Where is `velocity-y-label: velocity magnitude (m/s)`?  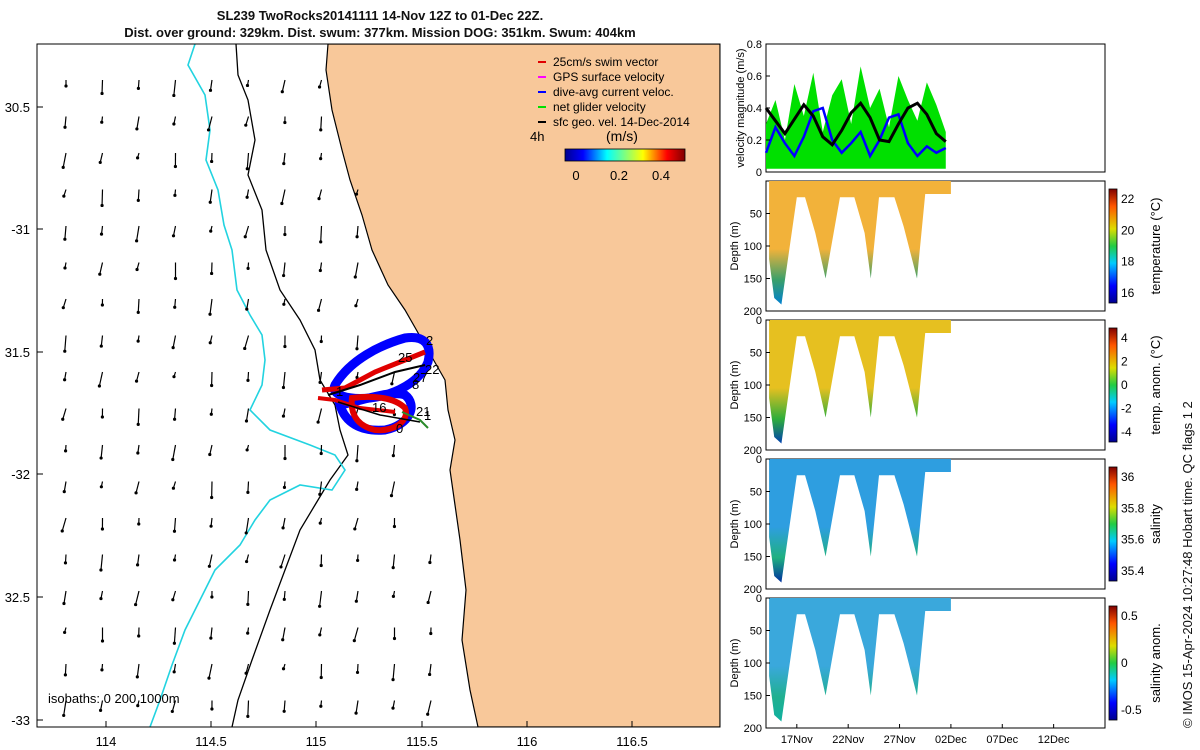 velocity-y-label: velocity magnitude (m/s) is located at coordinates (741, 107).